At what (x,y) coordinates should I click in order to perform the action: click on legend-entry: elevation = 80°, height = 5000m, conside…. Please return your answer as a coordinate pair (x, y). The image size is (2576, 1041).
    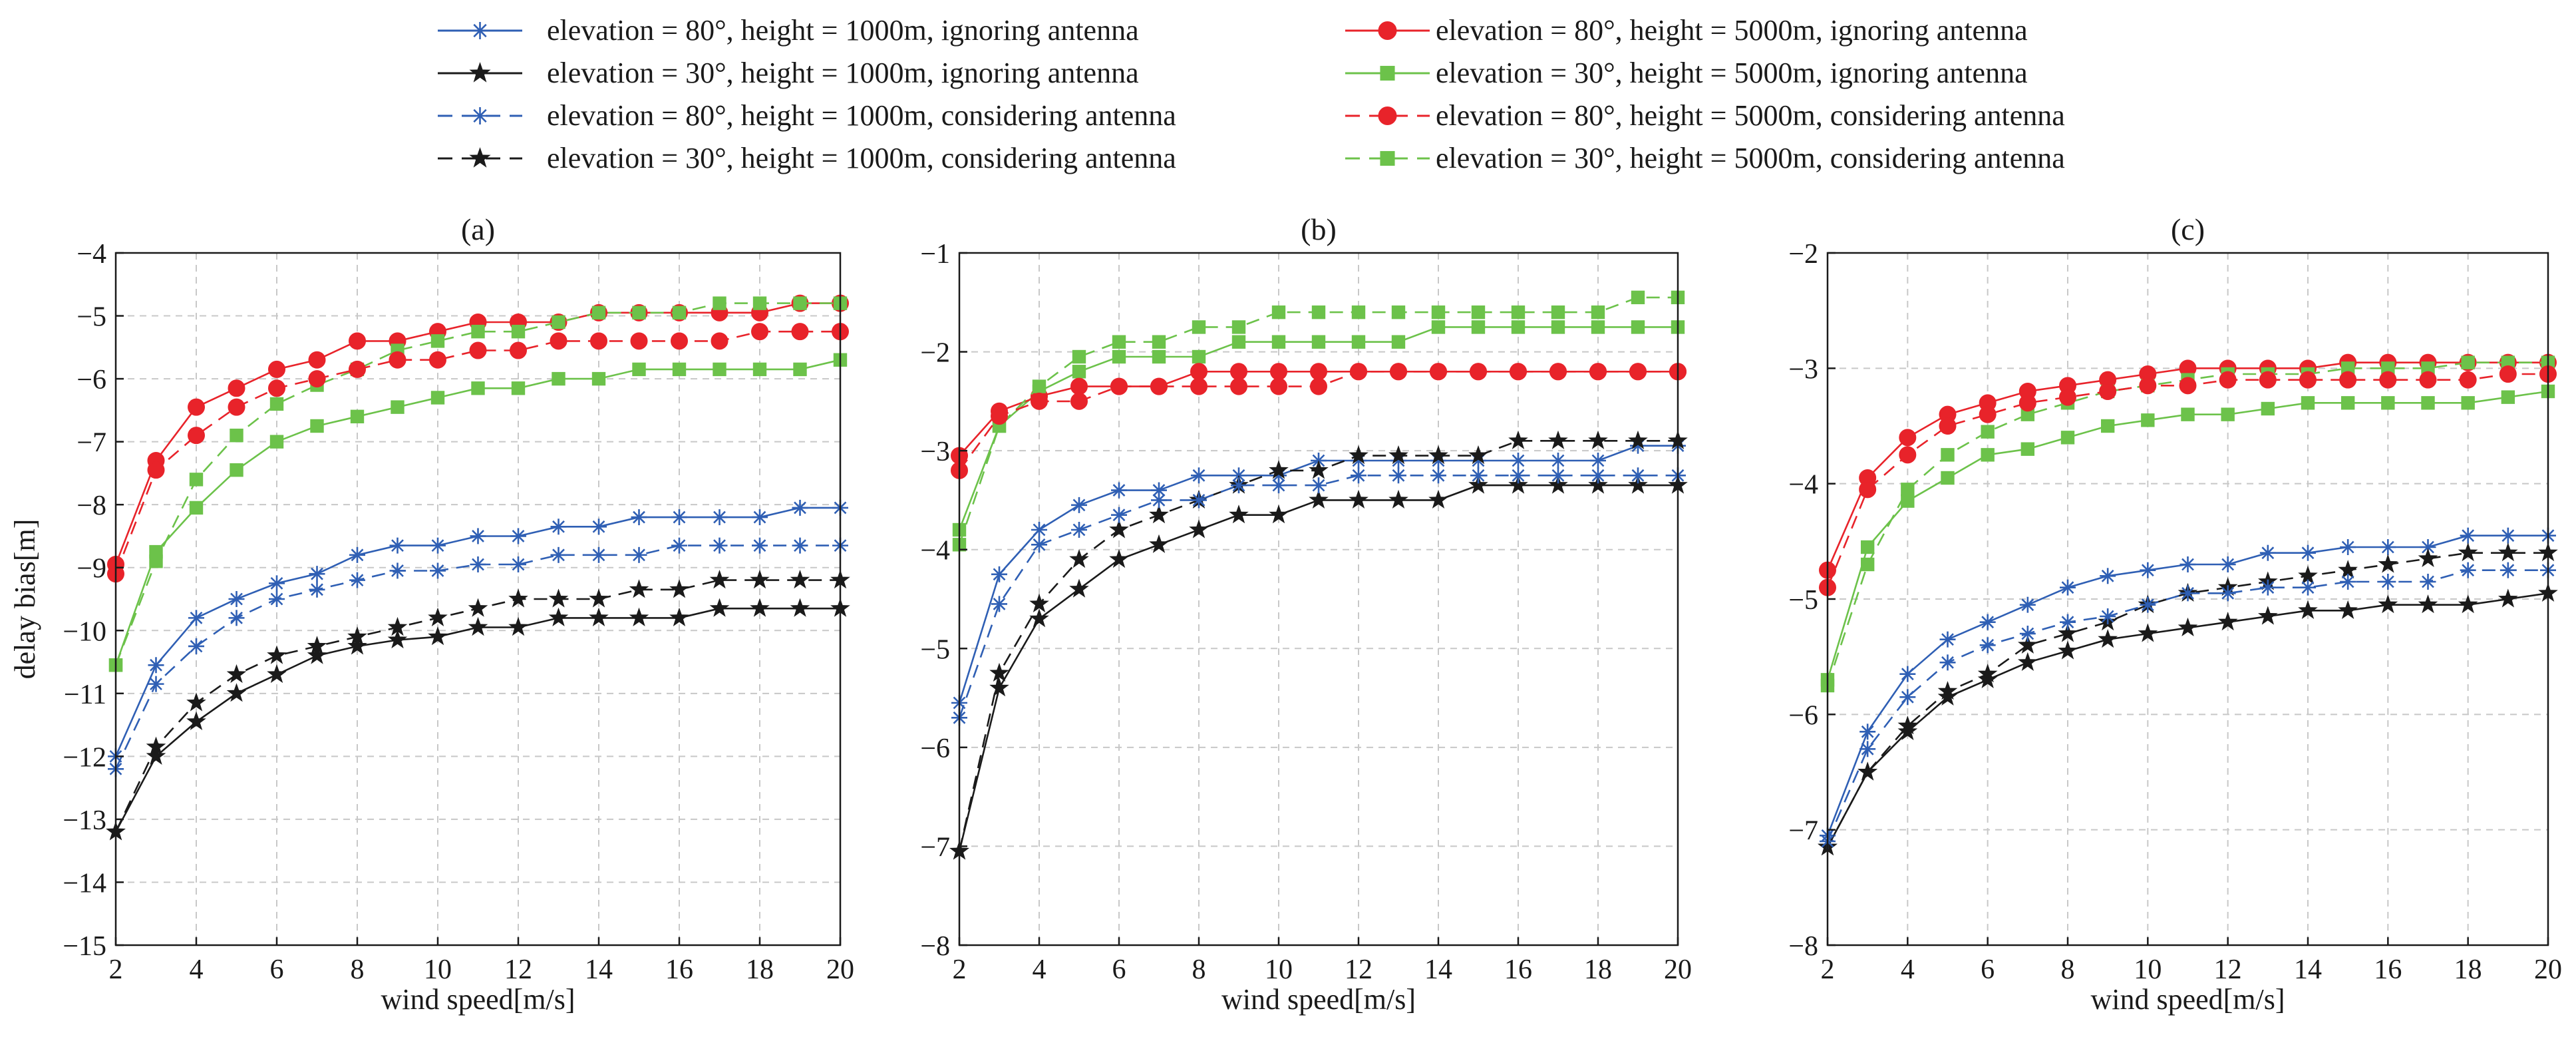
    Looking at the image, I should click on (1705, 115).